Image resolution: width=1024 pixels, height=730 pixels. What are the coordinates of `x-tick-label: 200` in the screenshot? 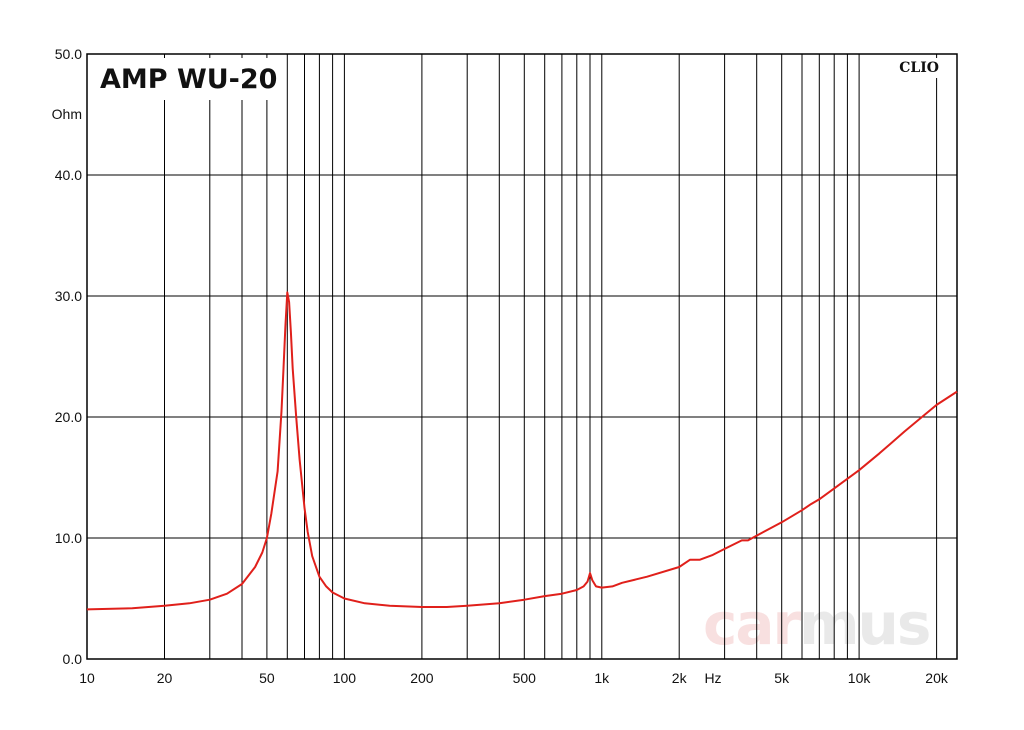 It's located at (422, 678).